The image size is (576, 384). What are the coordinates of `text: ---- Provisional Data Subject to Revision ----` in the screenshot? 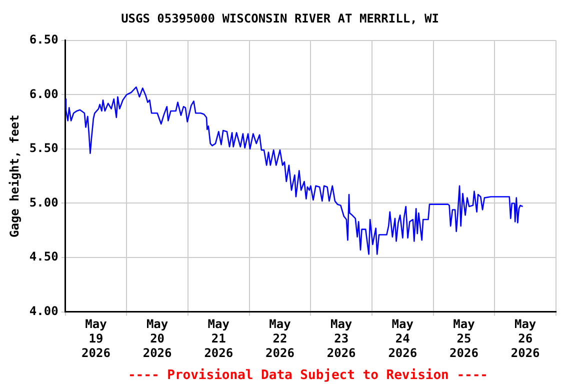 It's located at (308, 375).